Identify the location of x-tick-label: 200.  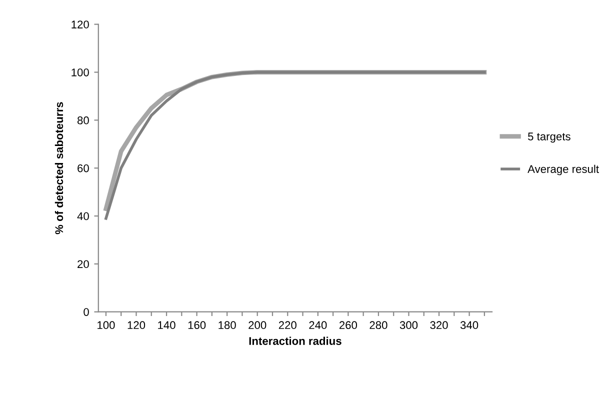
(257, 325).